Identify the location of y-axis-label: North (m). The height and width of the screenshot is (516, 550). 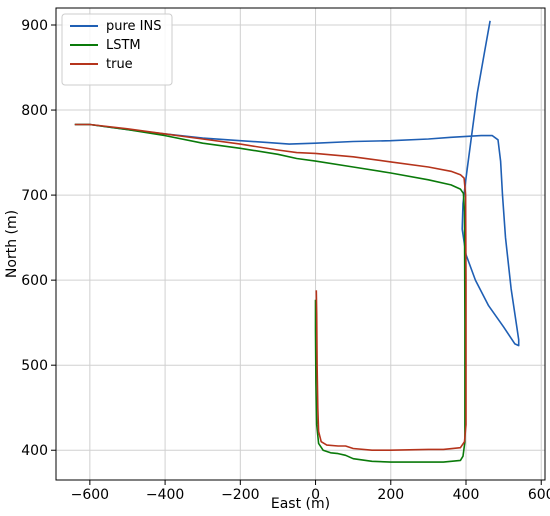
(12, 244).